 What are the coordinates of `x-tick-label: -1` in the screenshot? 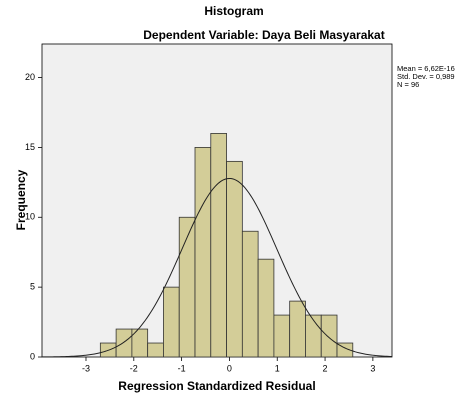 It's located at (182, 368).